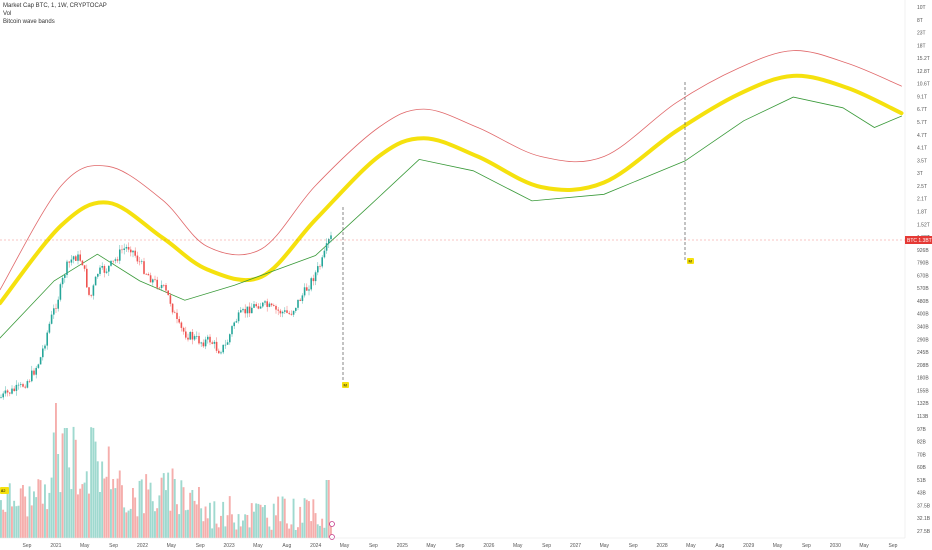 This screenshot has height=550, width=932. What do you see at coordinates (7, 14) in the screenshot?
I see `legend-volume: Vol` at bounding box center [7, 14].